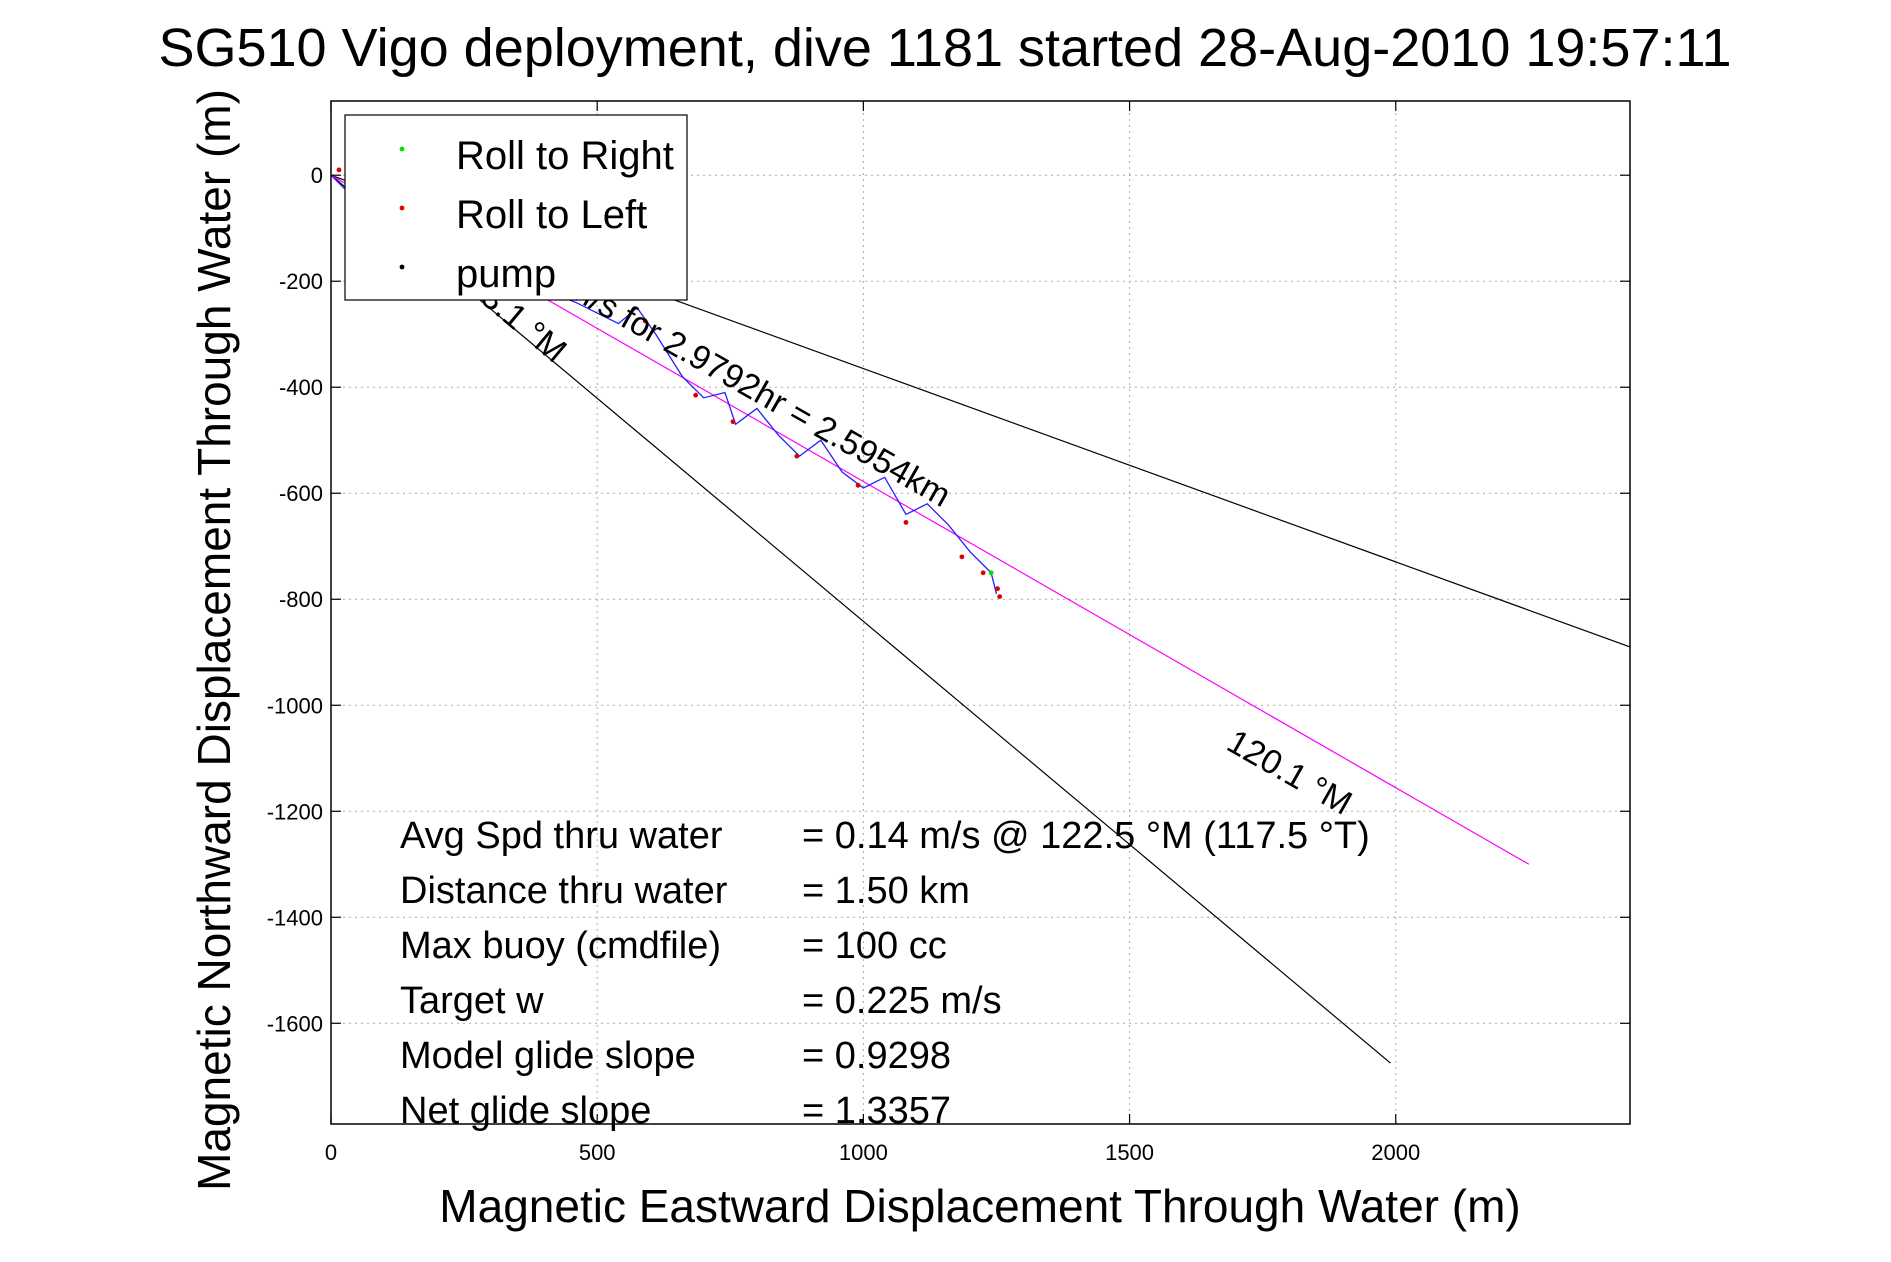 This screenshot has width=1891, height=1262. I want to click on legend-label: pump, so click(506, 274).